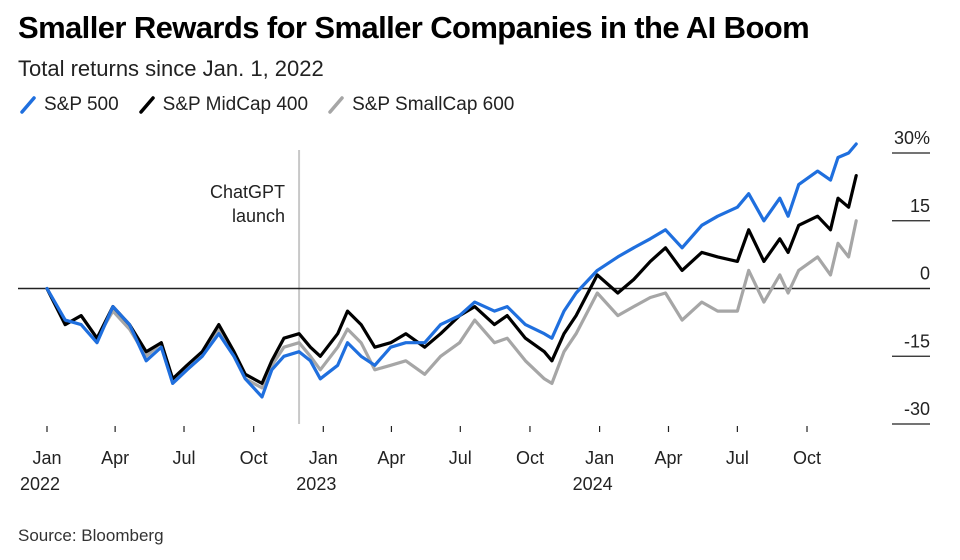 Image resolution: width=960 pixels, height=560 pixels. I want to click on x-tick-label-11: Oct, so click(807, 458).